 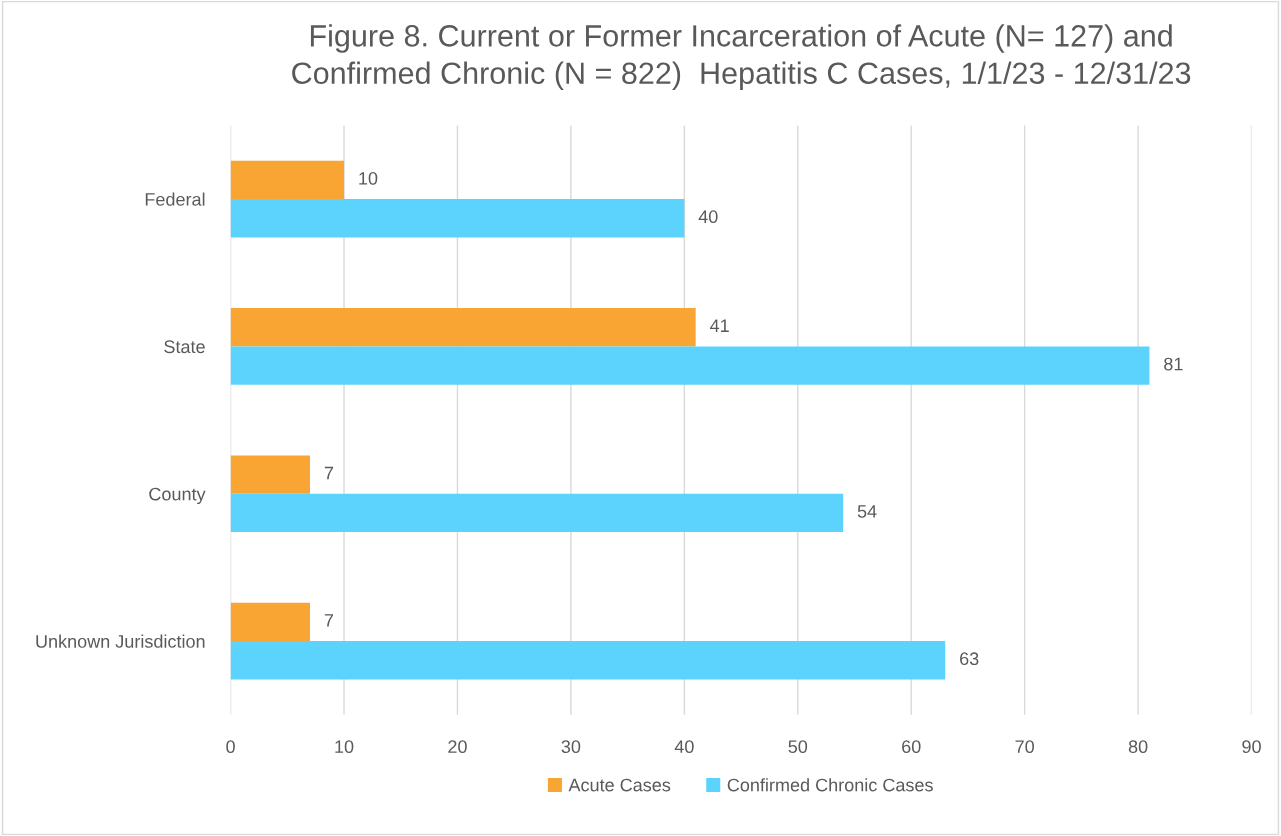 What do you see at coordinates (120, 641) in the screenshot?
I see `y-tick-label: Unknown Jurisdiction` at bounding box center [120, 641].